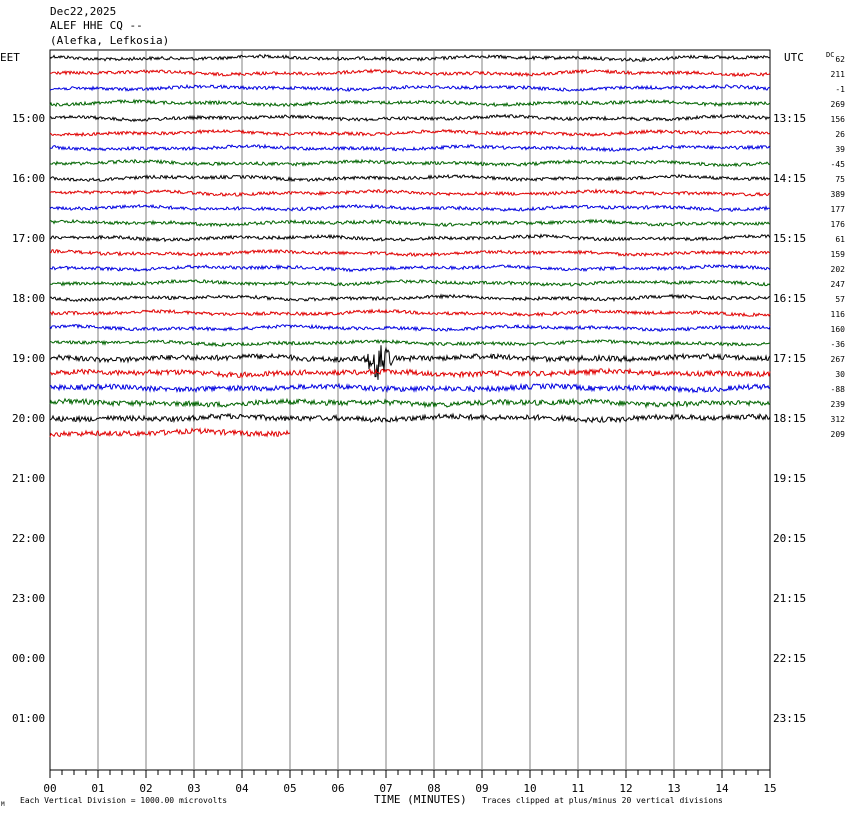 The height and width of the screenshot is (814, 850). What do you see at coordinates (840, 59) in the screenshot?
I see `dc-offset-label: 62` at bounding box center [840, 59].